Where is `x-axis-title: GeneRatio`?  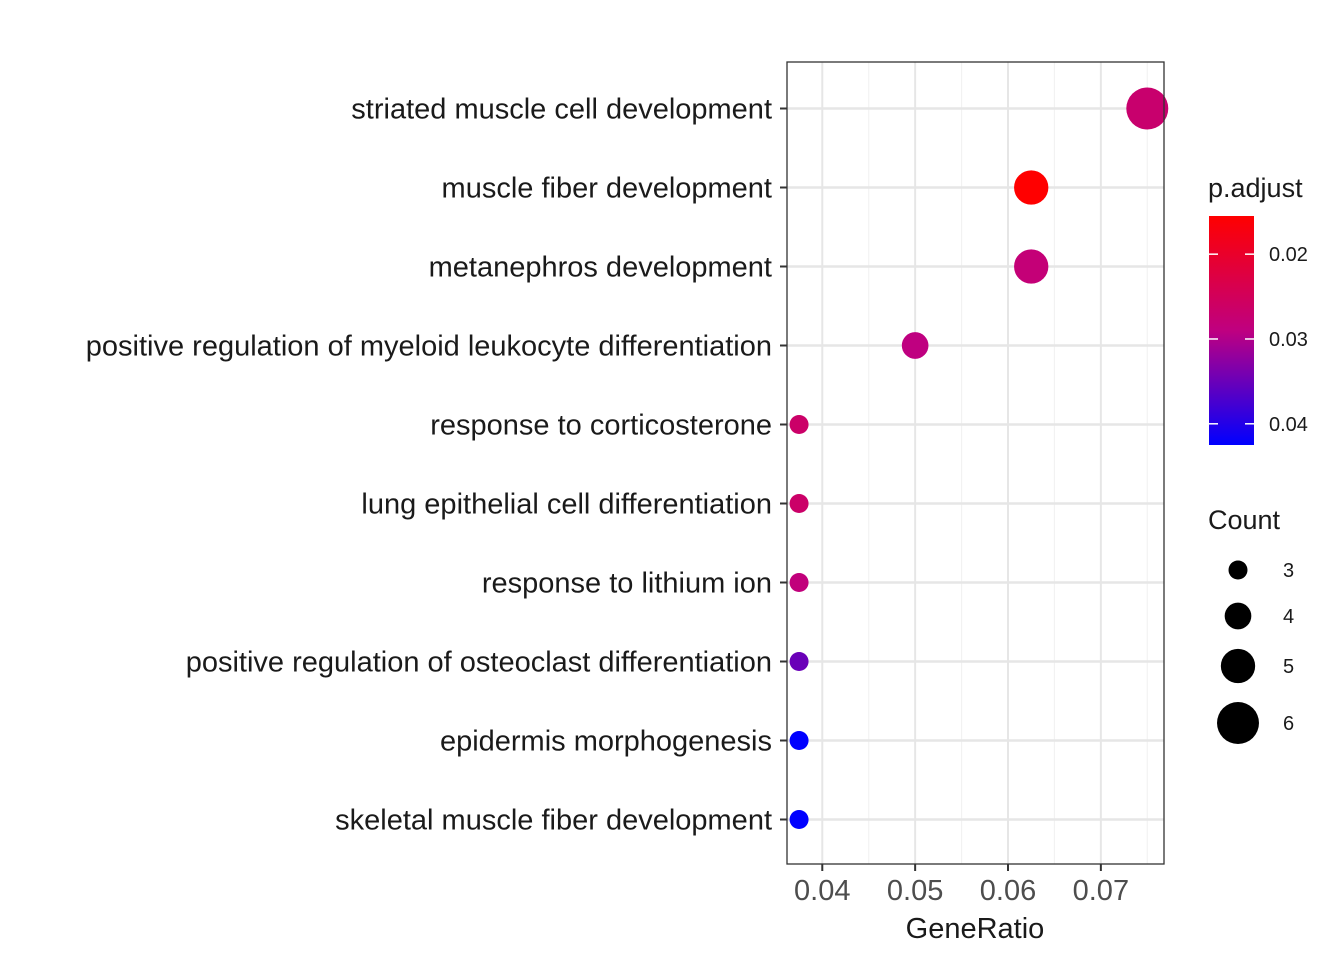
x-axis-title: GeneRatio is located at coordinates (975, 929).